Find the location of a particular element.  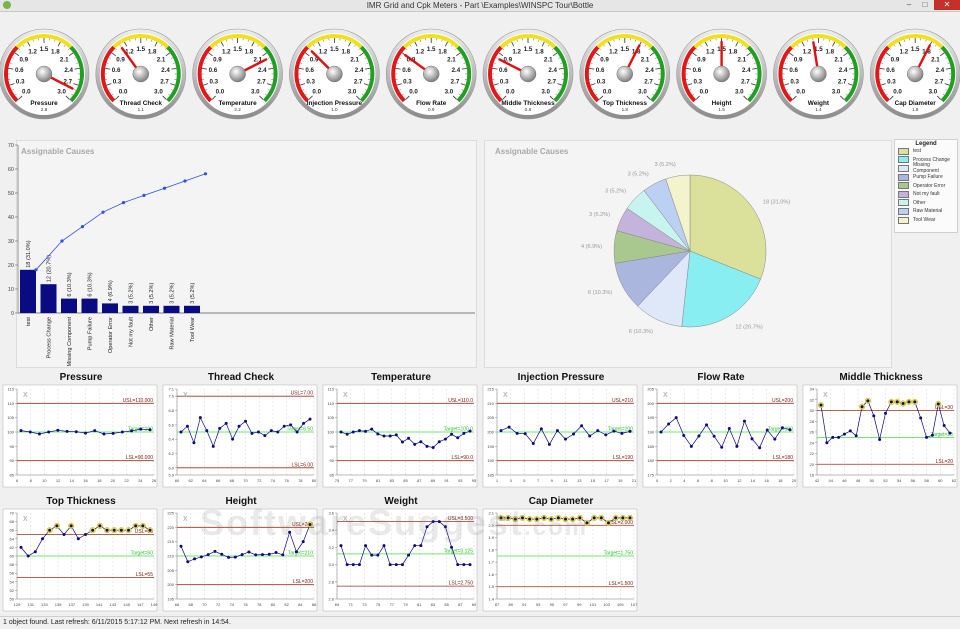

imr-y-tick-label: 215 is located at coordinates (170, 541).